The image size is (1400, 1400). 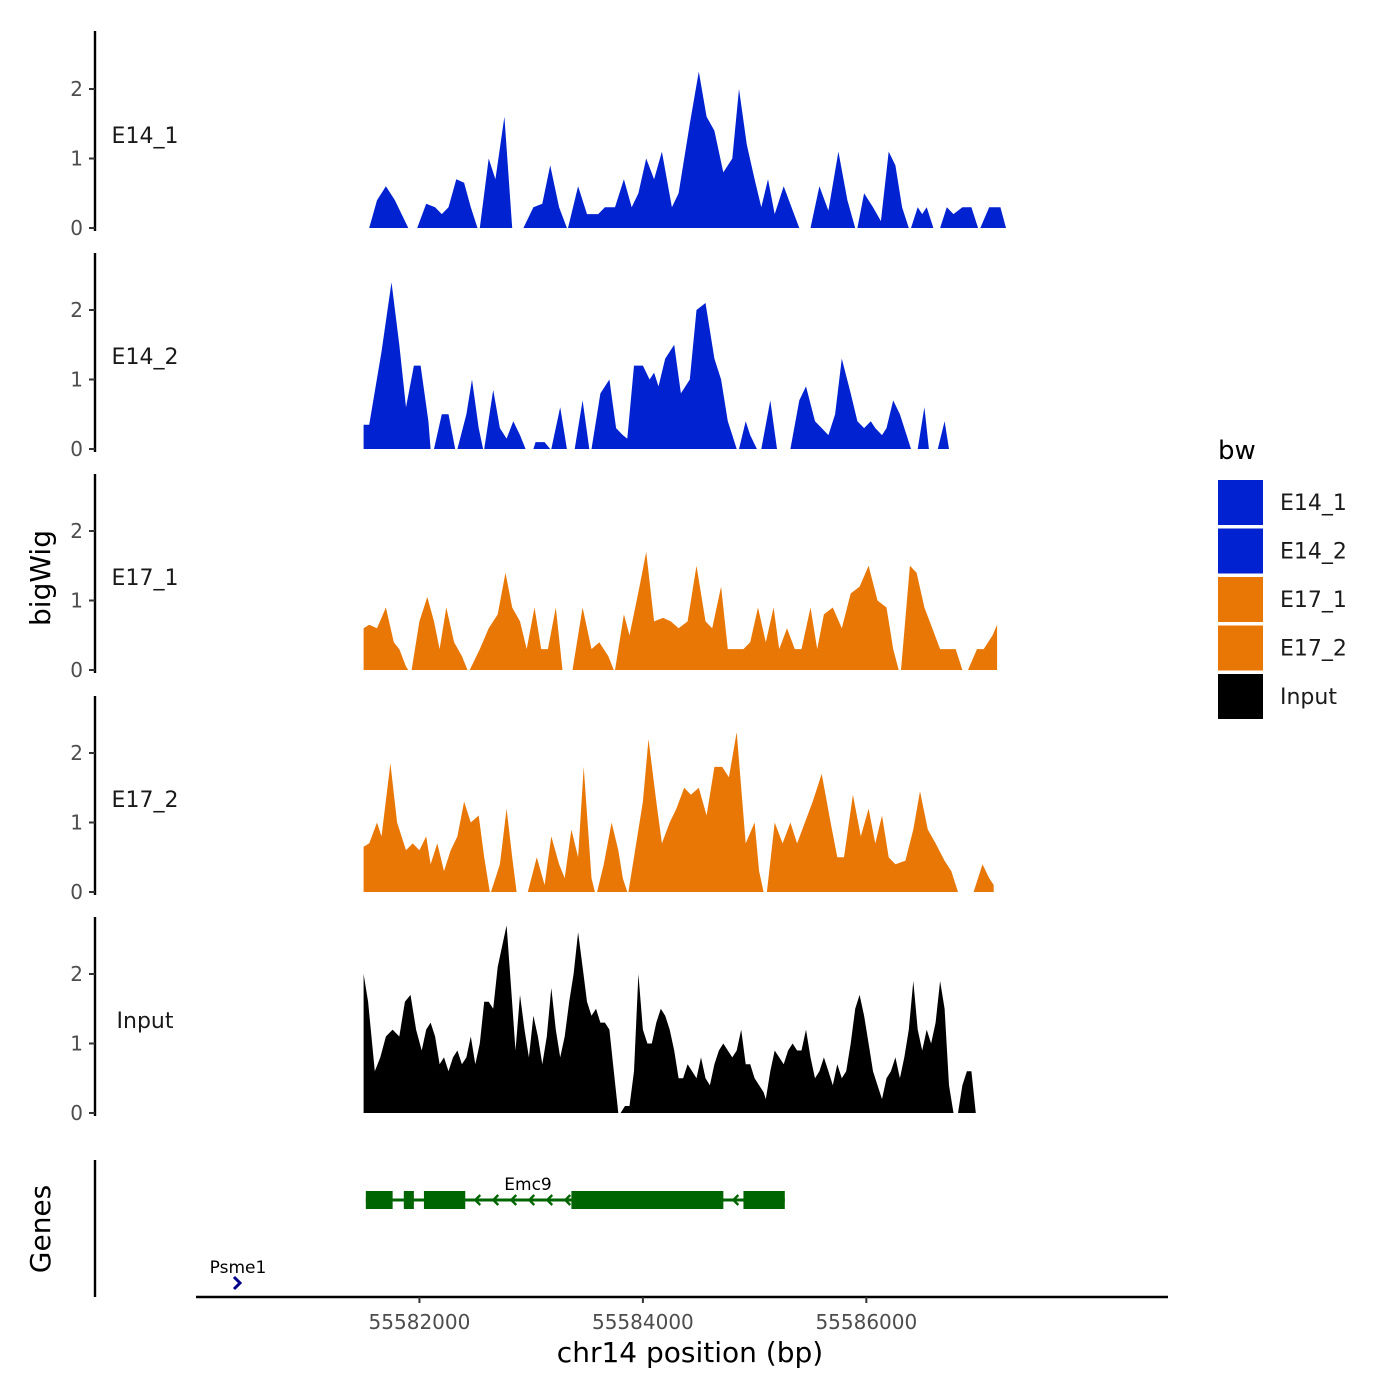 What do you see at coordinates (145, 1021) in the screenshot?
I see `track-label: Input` at bounding box center [145, 1021].